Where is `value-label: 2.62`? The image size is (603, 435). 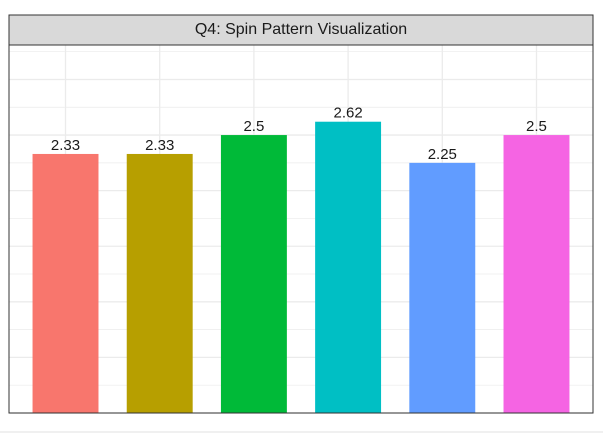
value-label: 2.62 is located at coordinates (347, 113).